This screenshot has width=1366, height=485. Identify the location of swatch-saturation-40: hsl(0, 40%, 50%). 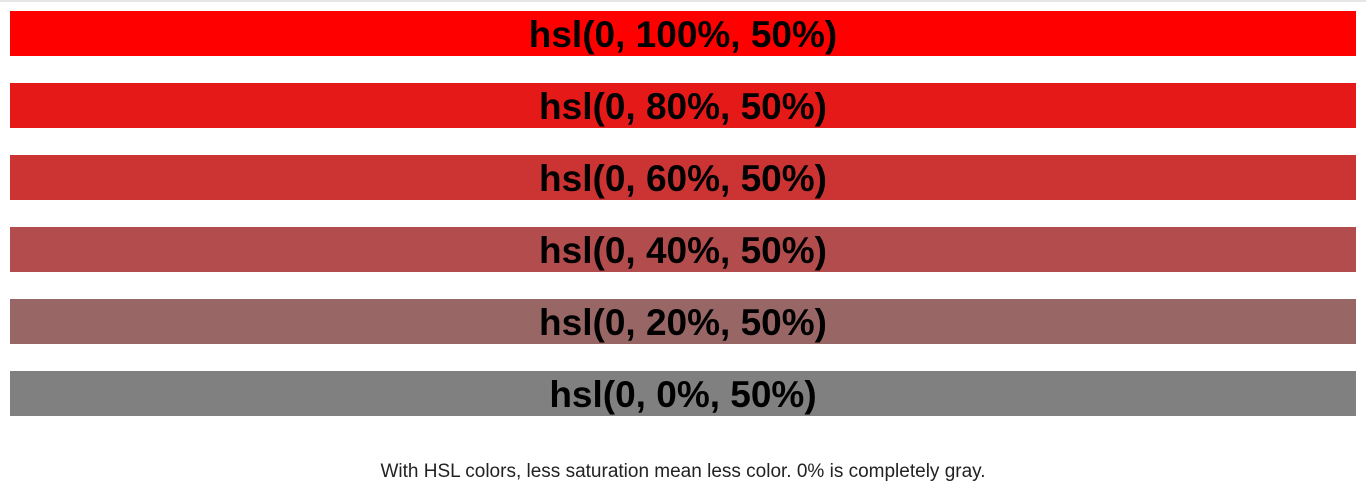
(683, 249).